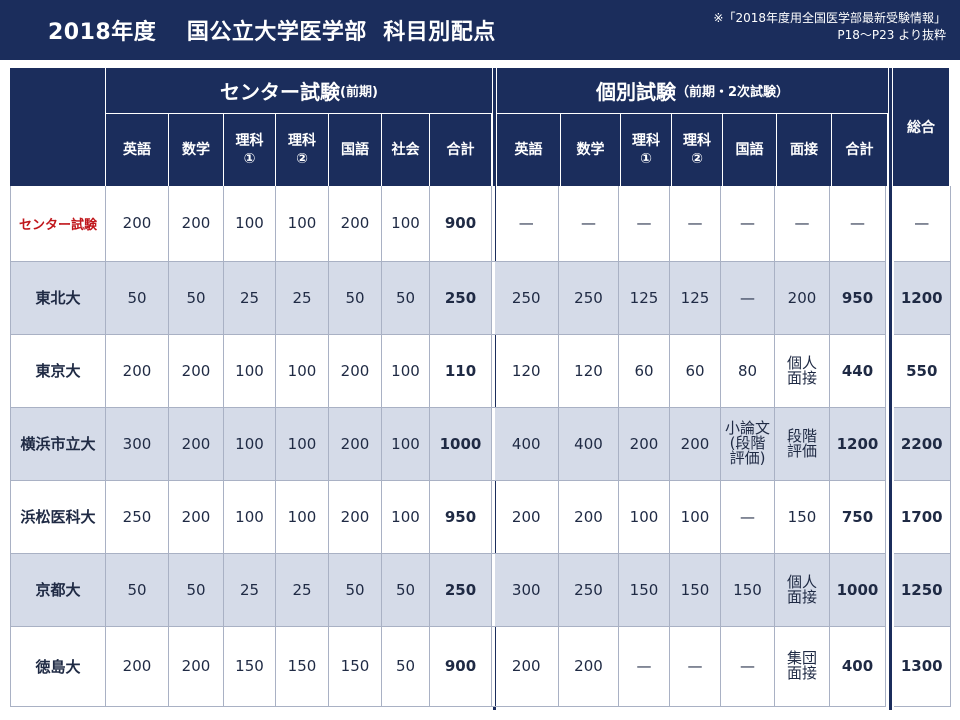 This screenshot has height=720, width=960. I want to click on source-line-1: ※「2018年度用全国医学部最新受験情報」, so click(829, 18).